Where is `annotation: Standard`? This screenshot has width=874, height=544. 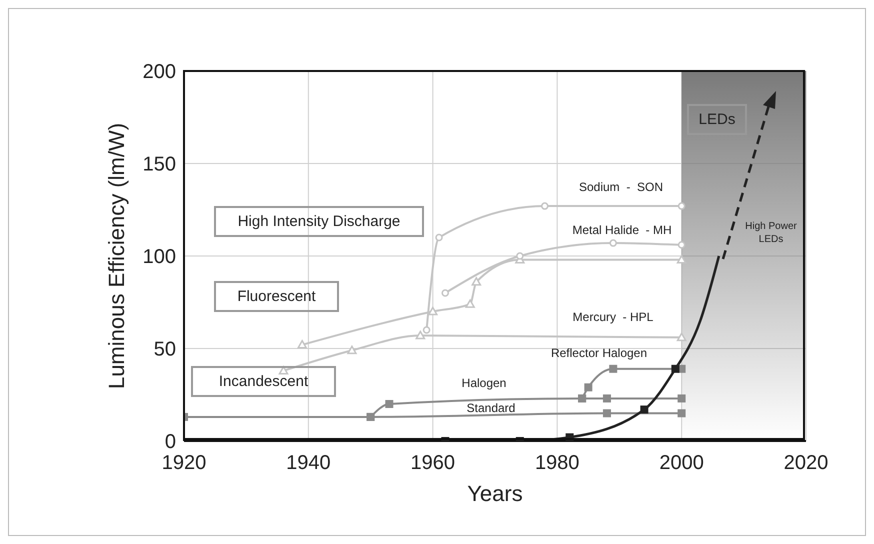 annotation: Standard is located at coordinates (491, 409).